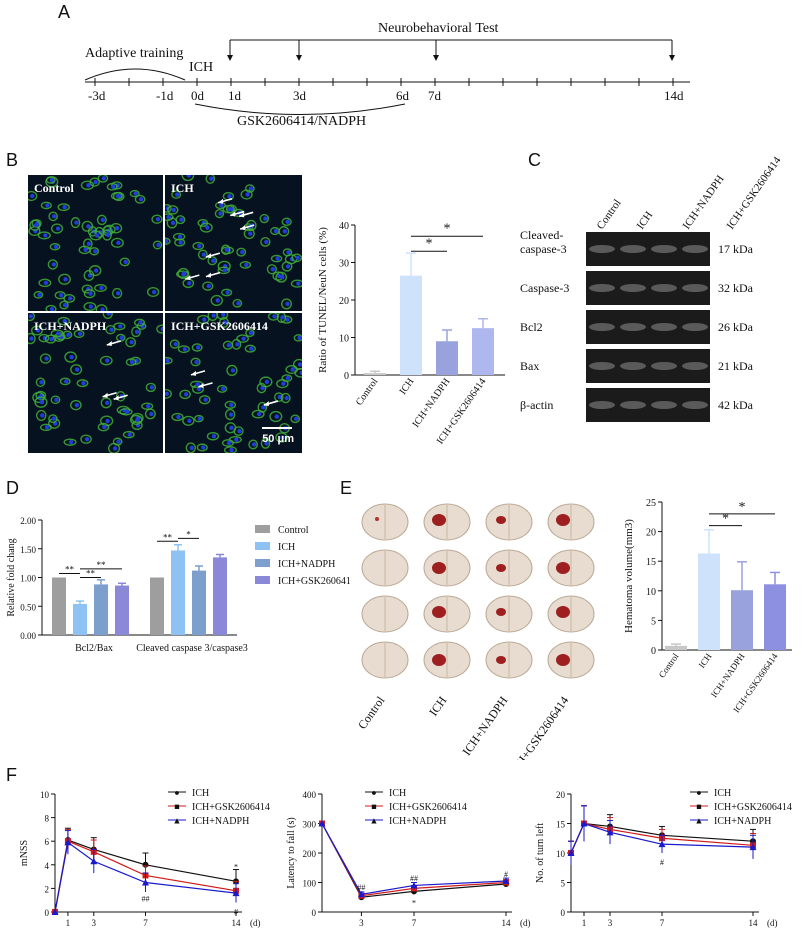 The image size is (809, 941). What do you see at coordinates (742, 620) in the screenshot?
I see `hema-bar` at bounding box center [742, 620].